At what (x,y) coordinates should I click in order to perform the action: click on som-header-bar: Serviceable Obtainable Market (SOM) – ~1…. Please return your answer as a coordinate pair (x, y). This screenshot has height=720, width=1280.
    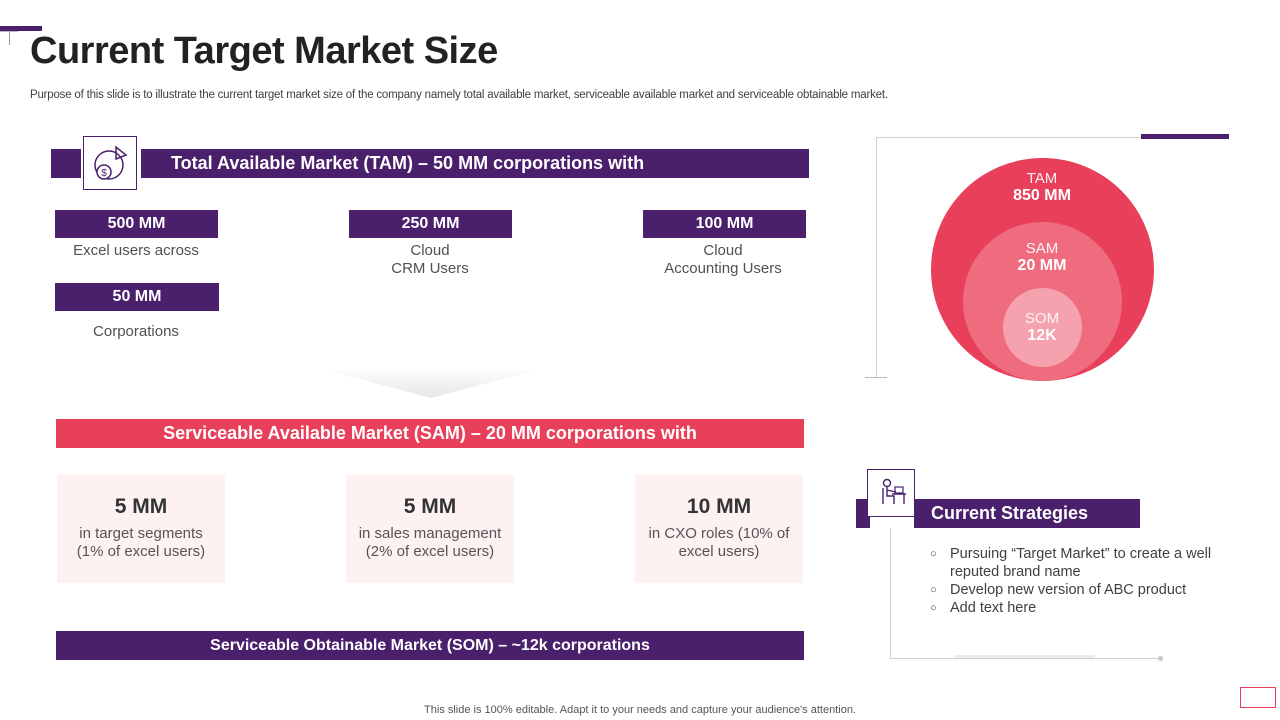
    Looking at the image, I should click on (430, 645).